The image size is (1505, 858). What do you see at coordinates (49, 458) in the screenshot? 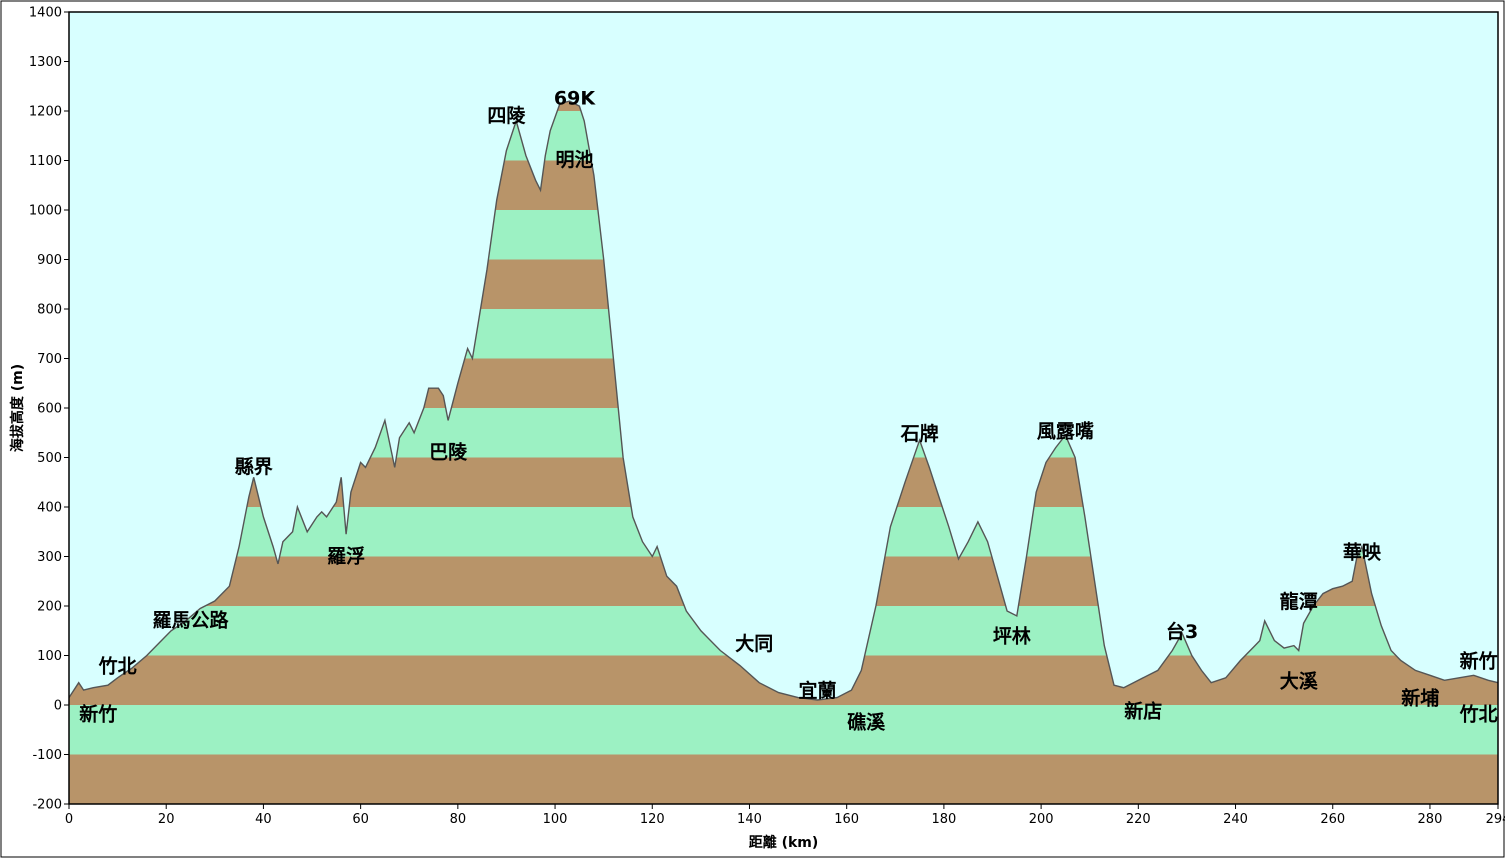
I see `y-tick-label: 500` at bounding box center [49, 458].